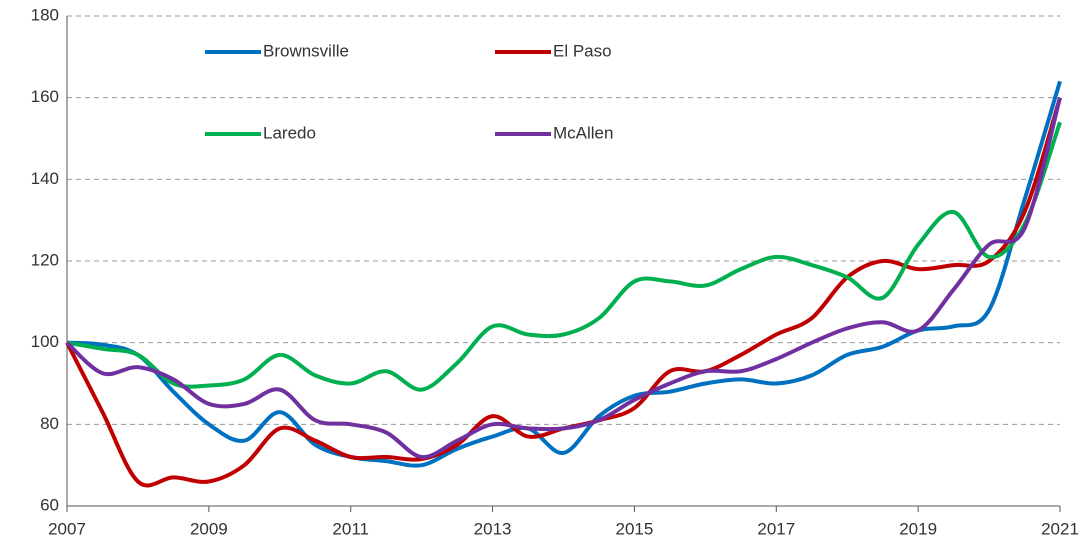 This screenshot has height=550, width=1090. I want to click on x-tick-label: 2017, so click(776, 528).